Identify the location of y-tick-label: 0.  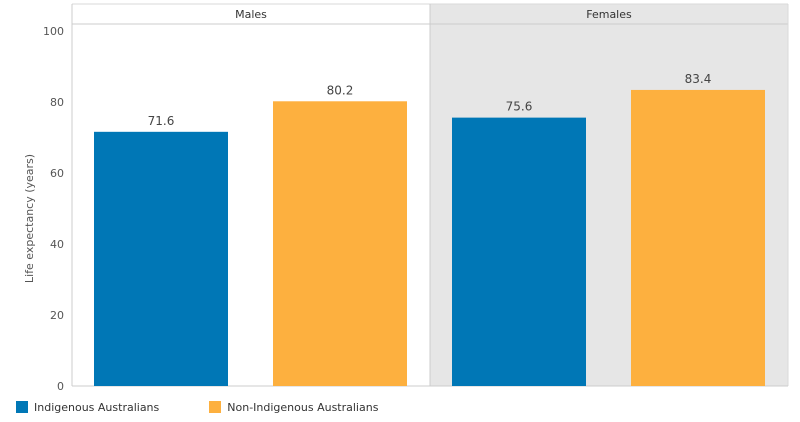
(60, 386).